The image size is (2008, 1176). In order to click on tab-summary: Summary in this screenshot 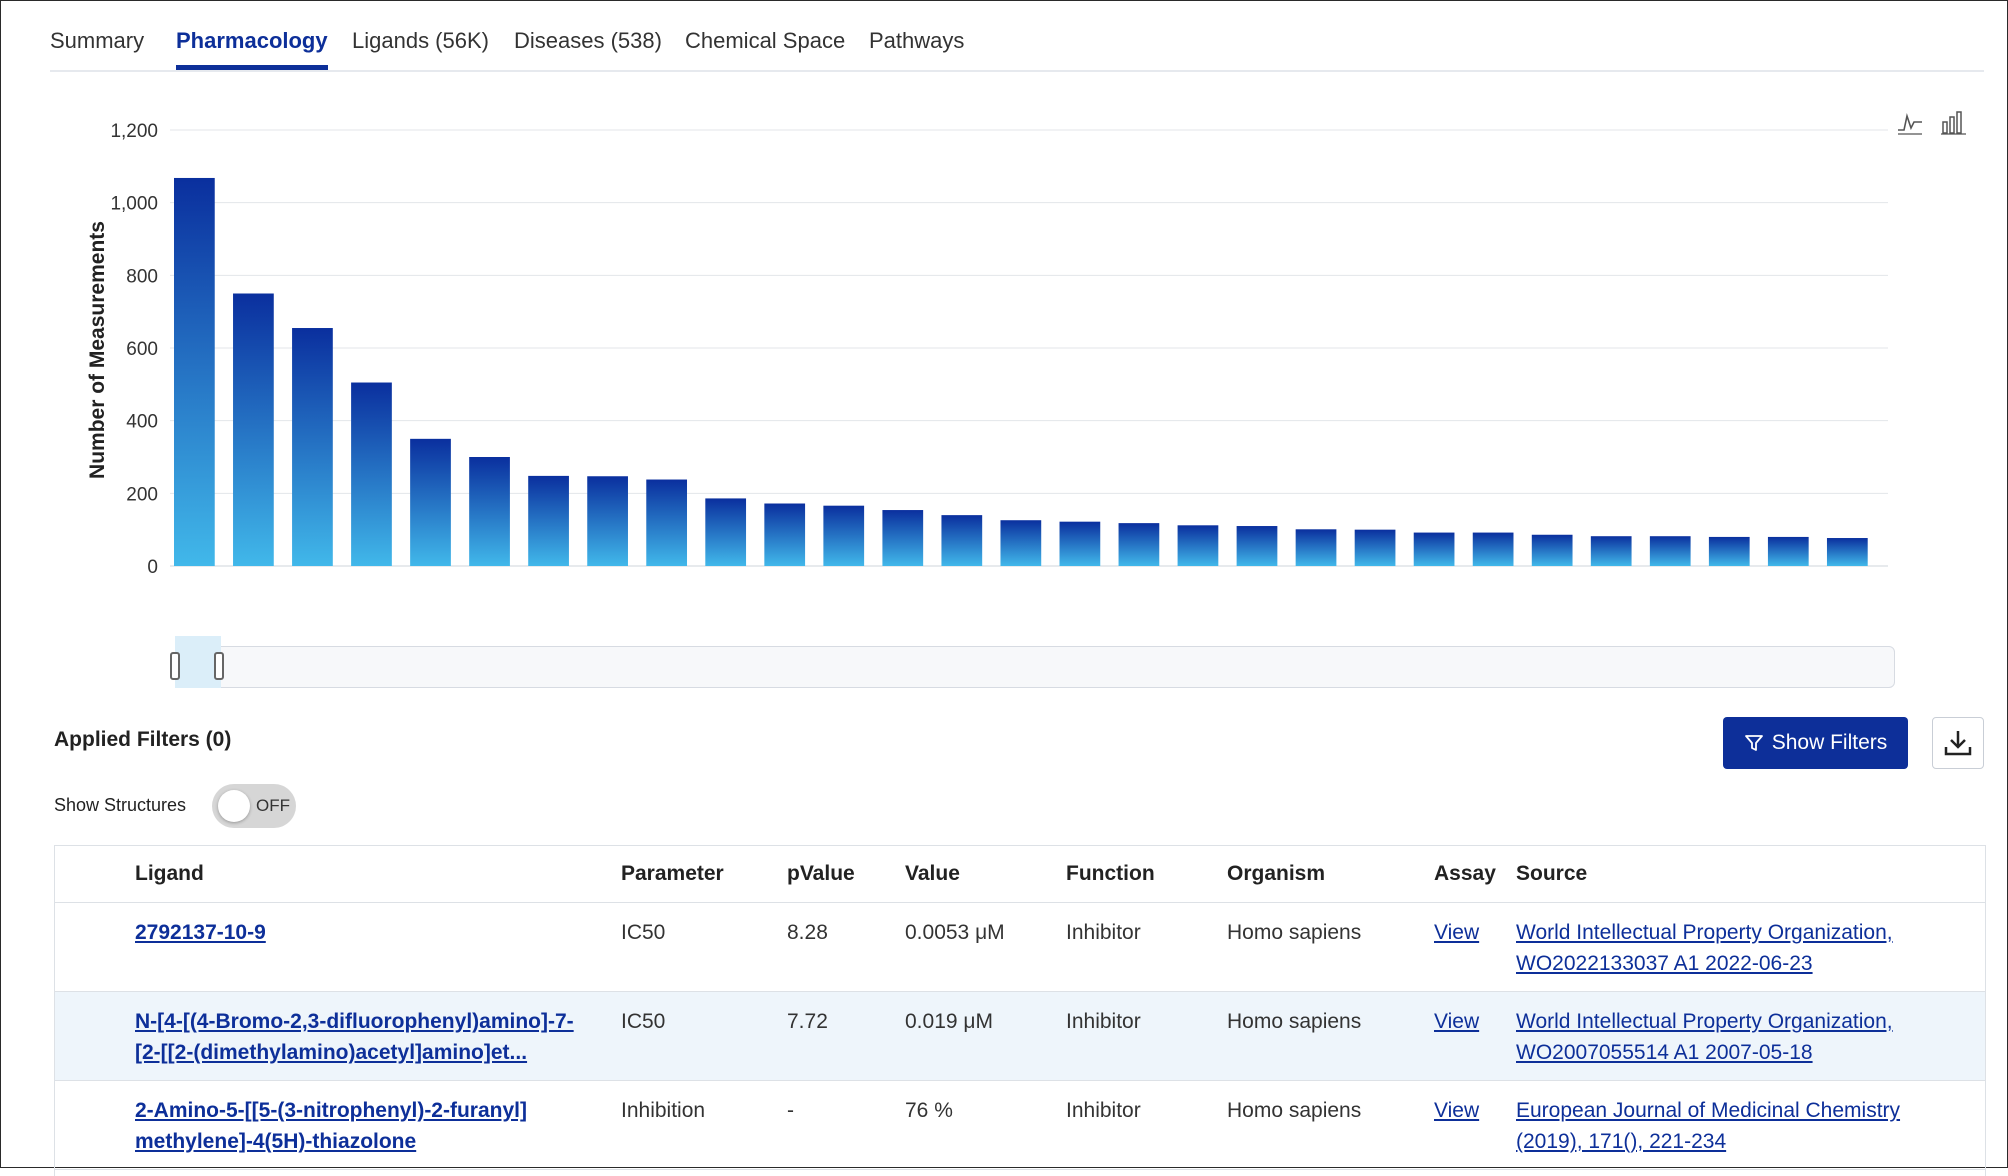, I will do `click(97, 40)`.